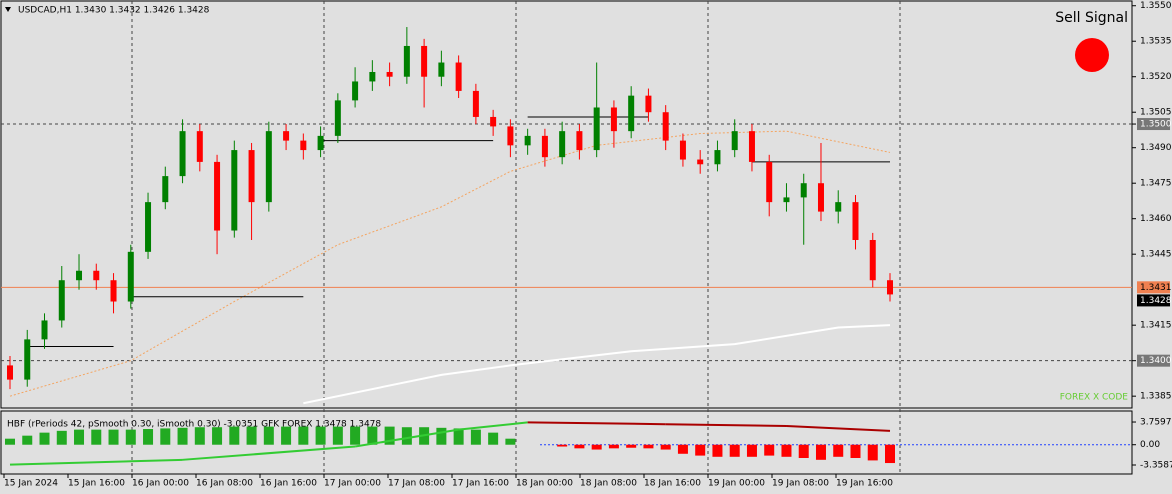 The image size is (1172, 494). Describe the element at coordinates (1156, 326) in the screenshot. I see `y-tick-label: 1.3415` at that location.